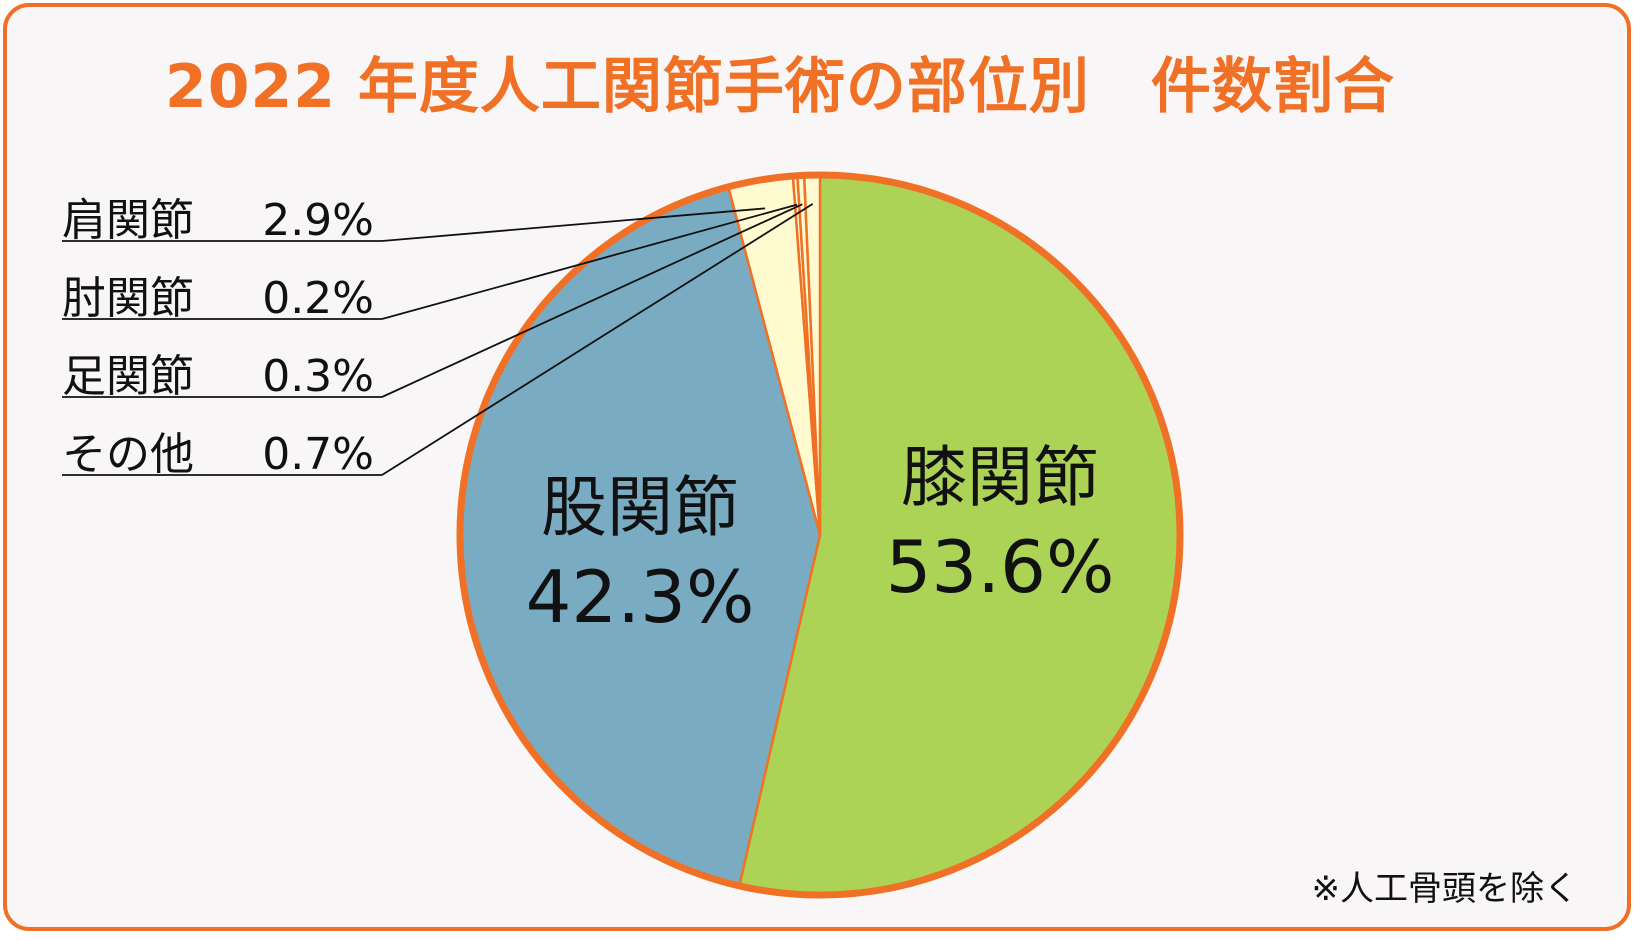 The image size is (1640, 940). I want to click on leader-label-name-3: 肘関節, so click(128, 298).